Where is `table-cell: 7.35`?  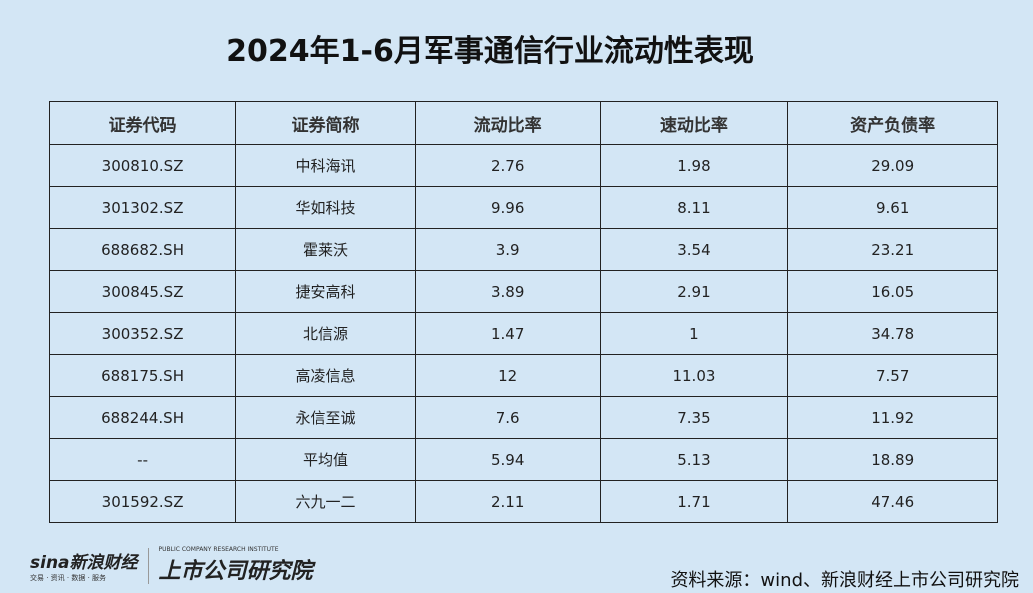
table-cell: 7.35 is located at coordinates (694, 417).